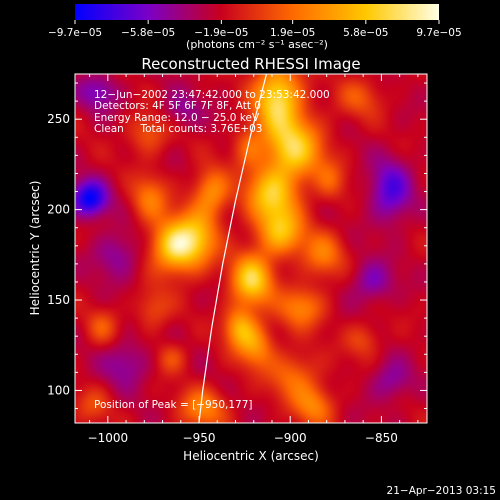  I want to click on colorbar-tick-label: −5.8e−05, so click(148, 33).